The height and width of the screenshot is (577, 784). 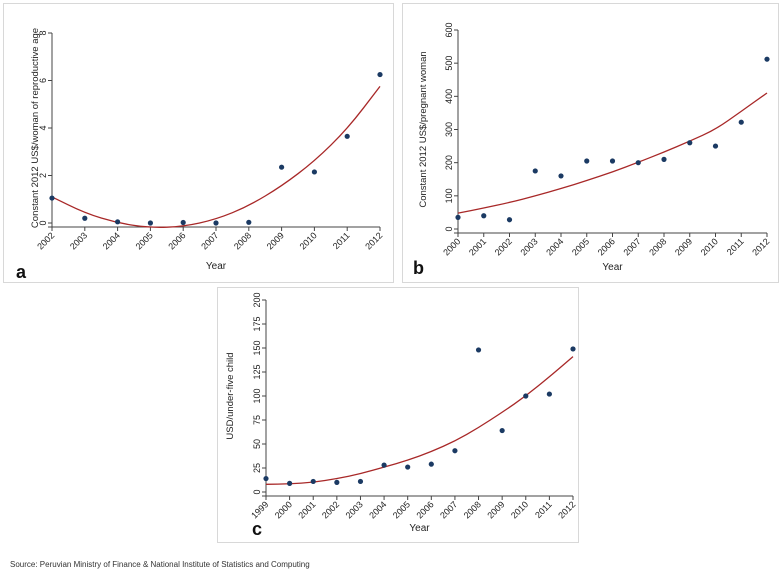 What do you see at coordinates (631, 246) in the screenshot?
I see `x-tick-label-b: 2007` at bounding box center [631, 246].